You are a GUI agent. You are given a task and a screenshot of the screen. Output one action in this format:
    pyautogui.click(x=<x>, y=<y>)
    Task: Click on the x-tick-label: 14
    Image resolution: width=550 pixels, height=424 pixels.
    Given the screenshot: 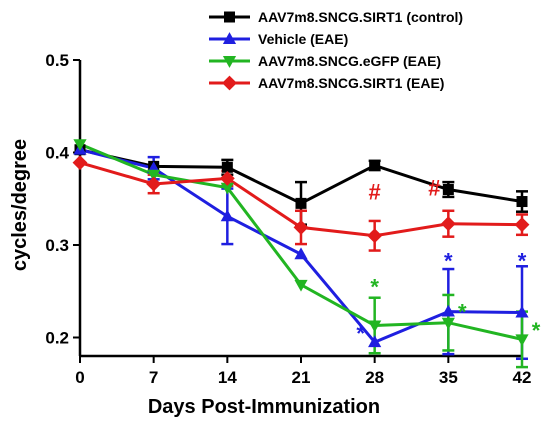 What is the action you would take?
    pyautogui.click(x=227, y=377)
    